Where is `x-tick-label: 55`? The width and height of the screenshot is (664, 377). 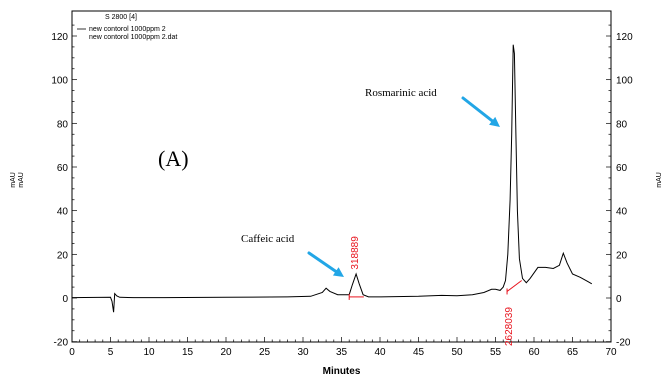 x-tick-label: 55 is located at coordinates (496, 352).